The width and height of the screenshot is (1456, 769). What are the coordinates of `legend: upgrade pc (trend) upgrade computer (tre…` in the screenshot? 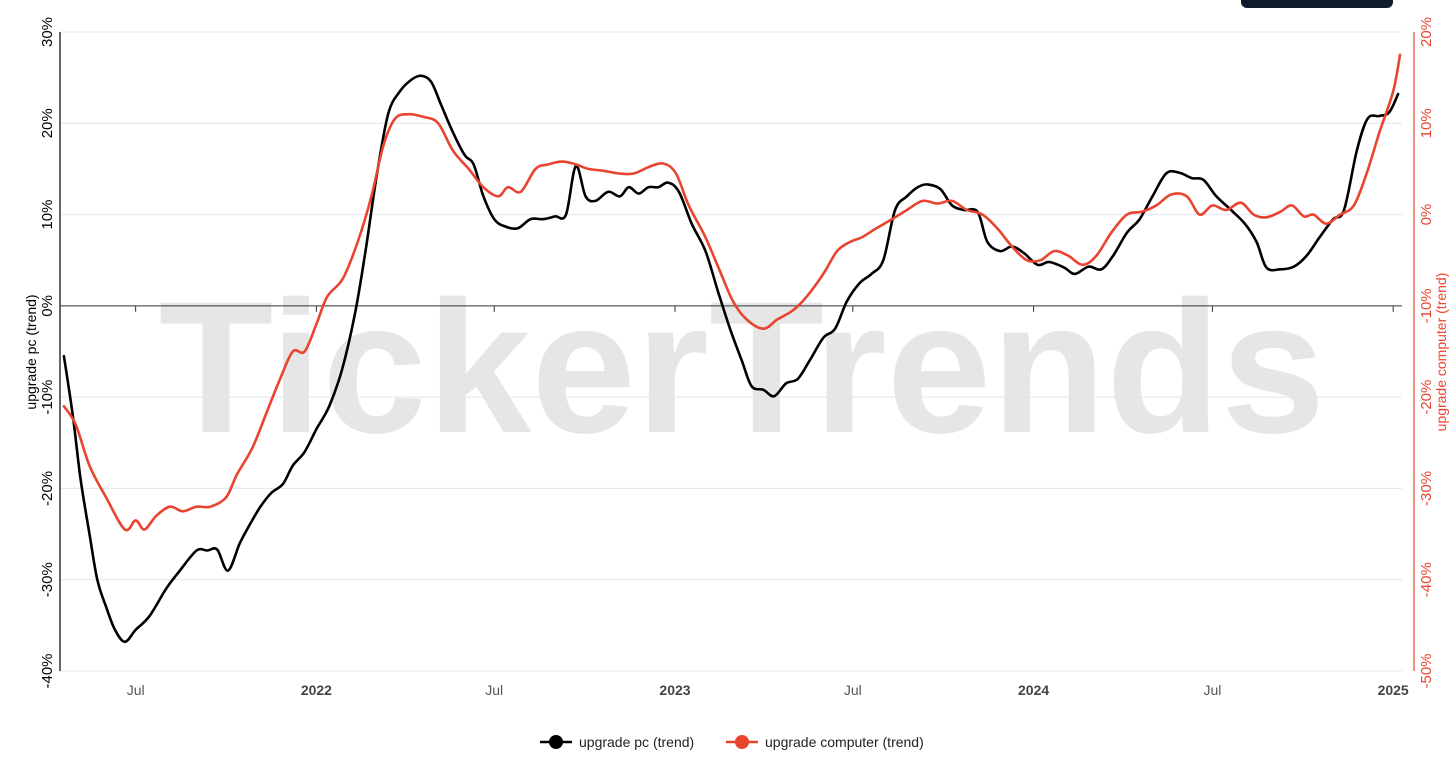 It's located at (732, 742).